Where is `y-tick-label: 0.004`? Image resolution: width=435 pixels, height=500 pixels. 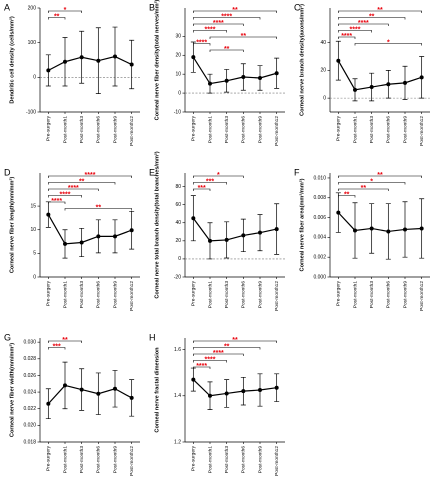 y-tick-label: 0.004 is located at coordinates (319, 238).